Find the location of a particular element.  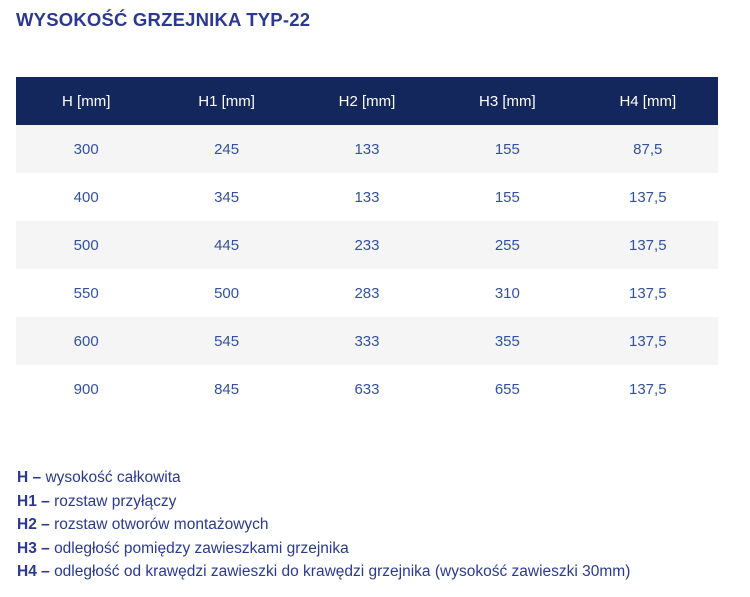

table-cell: 355 is located at coordinates (507, 341).